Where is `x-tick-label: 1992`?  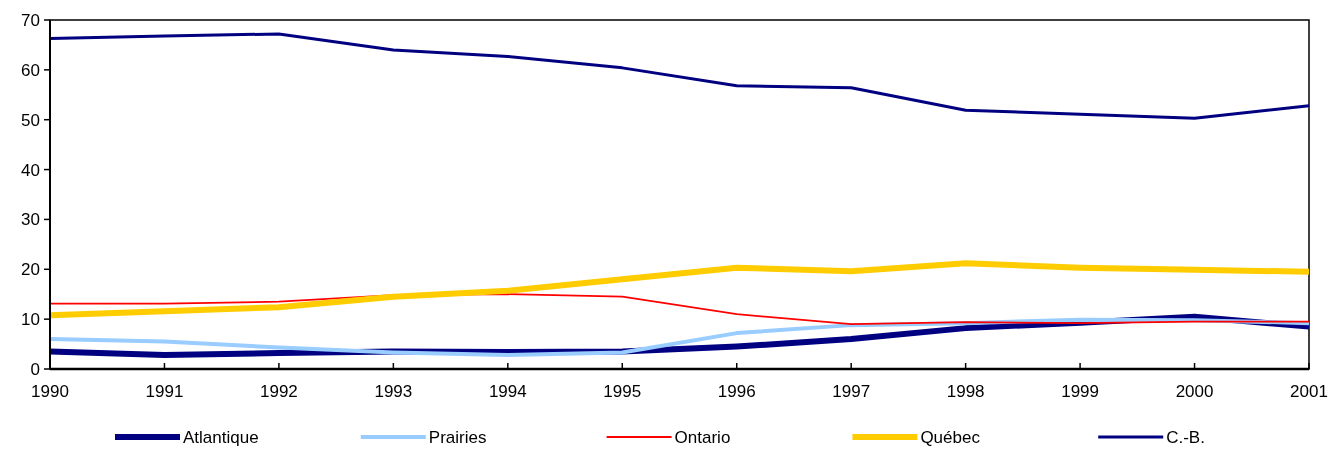 x-tick-label: 1992 is located at coordinates (279, 391).